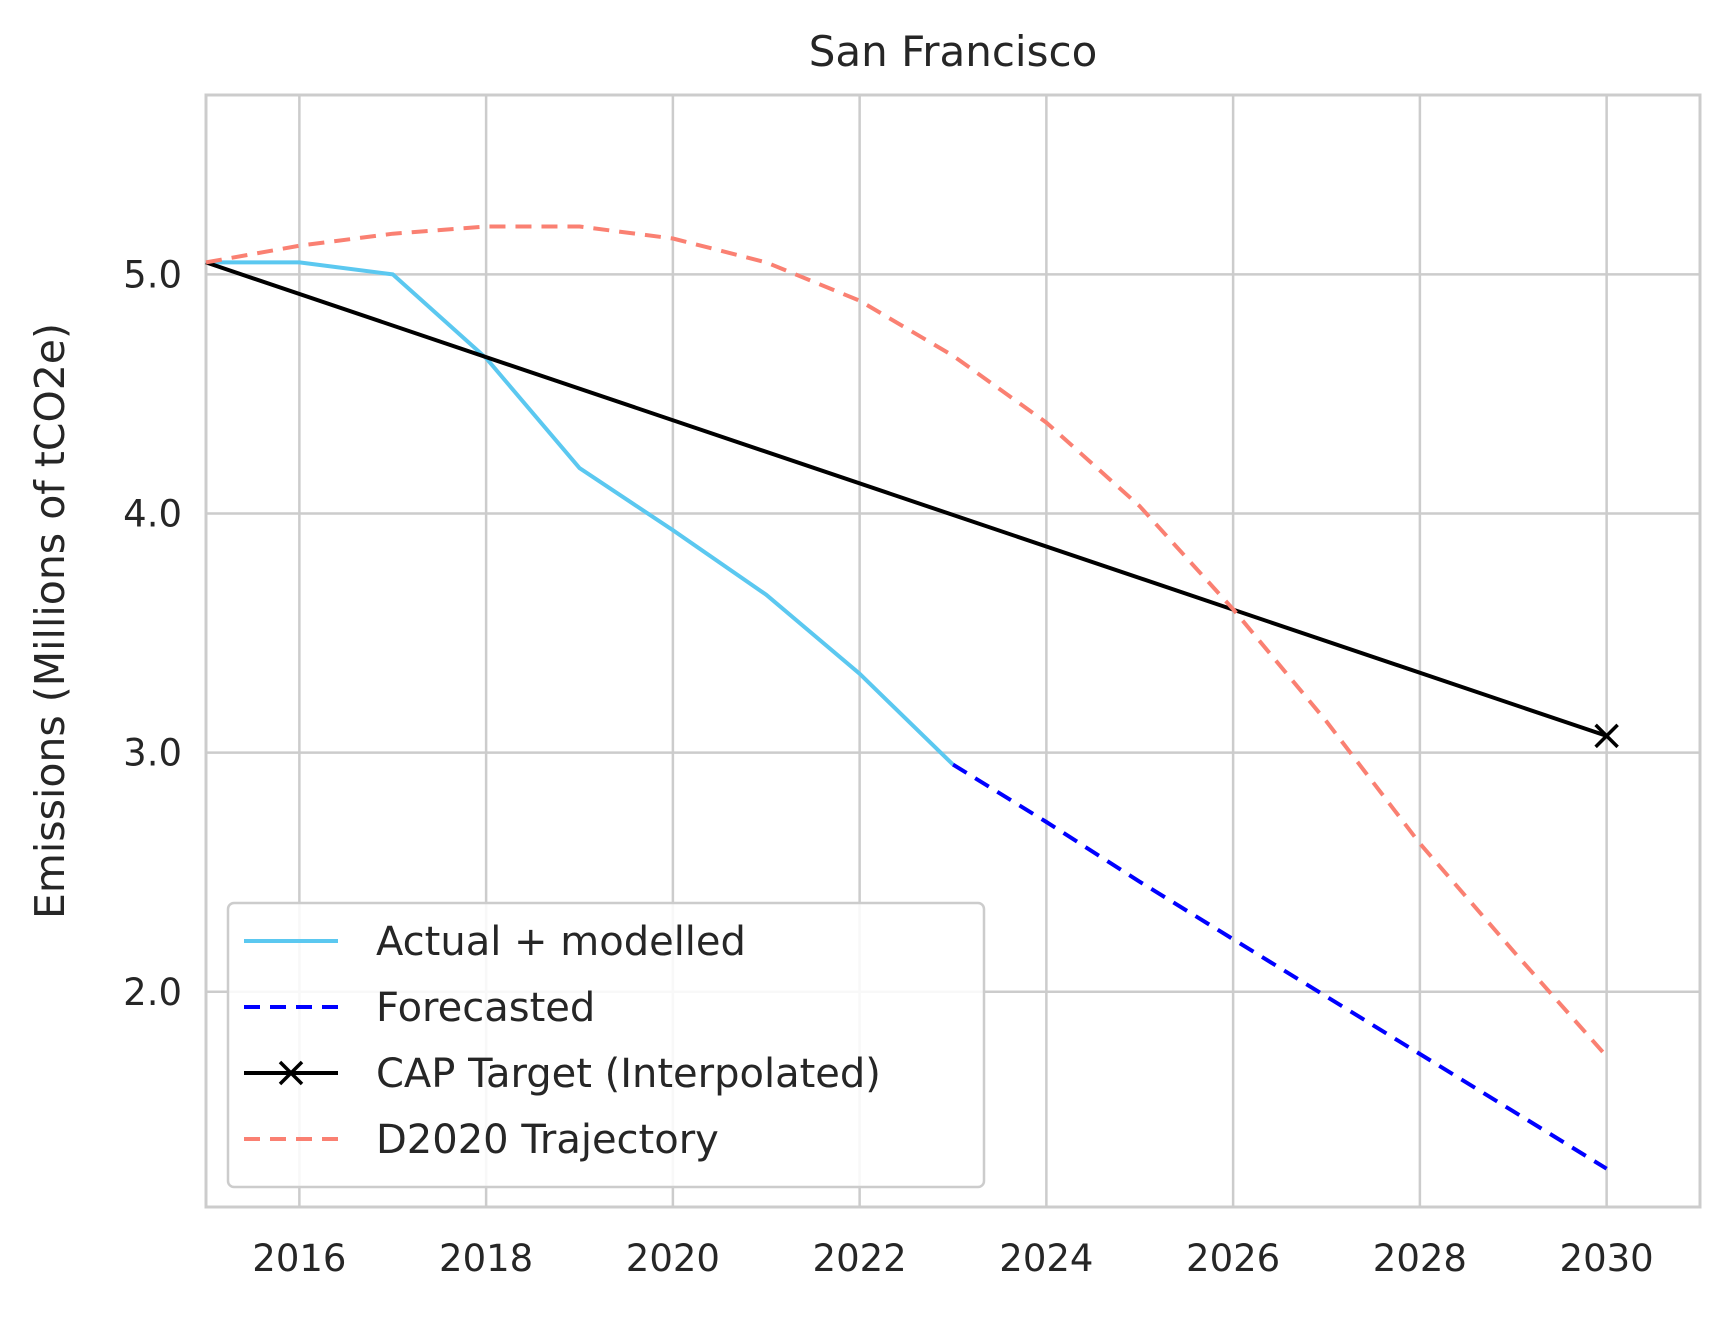  I want to click on y-tick-label: 3.0, so click(152, 753).